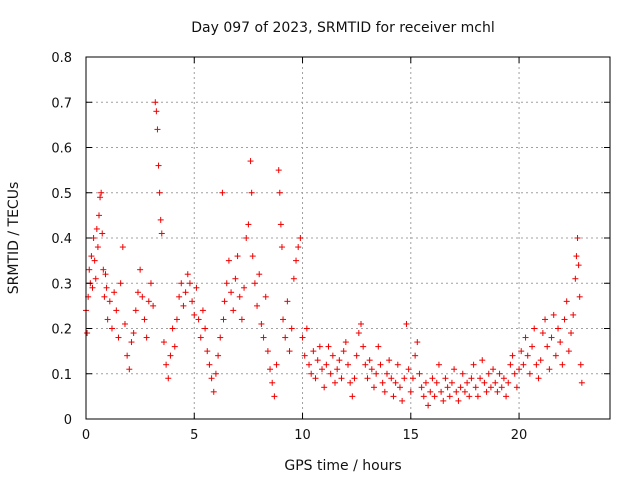  What do you see at coordinates (14, 238) in the screenshot?
I see `y-axis-label: SRMTID / TECUs` at bounding box center [14, 238].